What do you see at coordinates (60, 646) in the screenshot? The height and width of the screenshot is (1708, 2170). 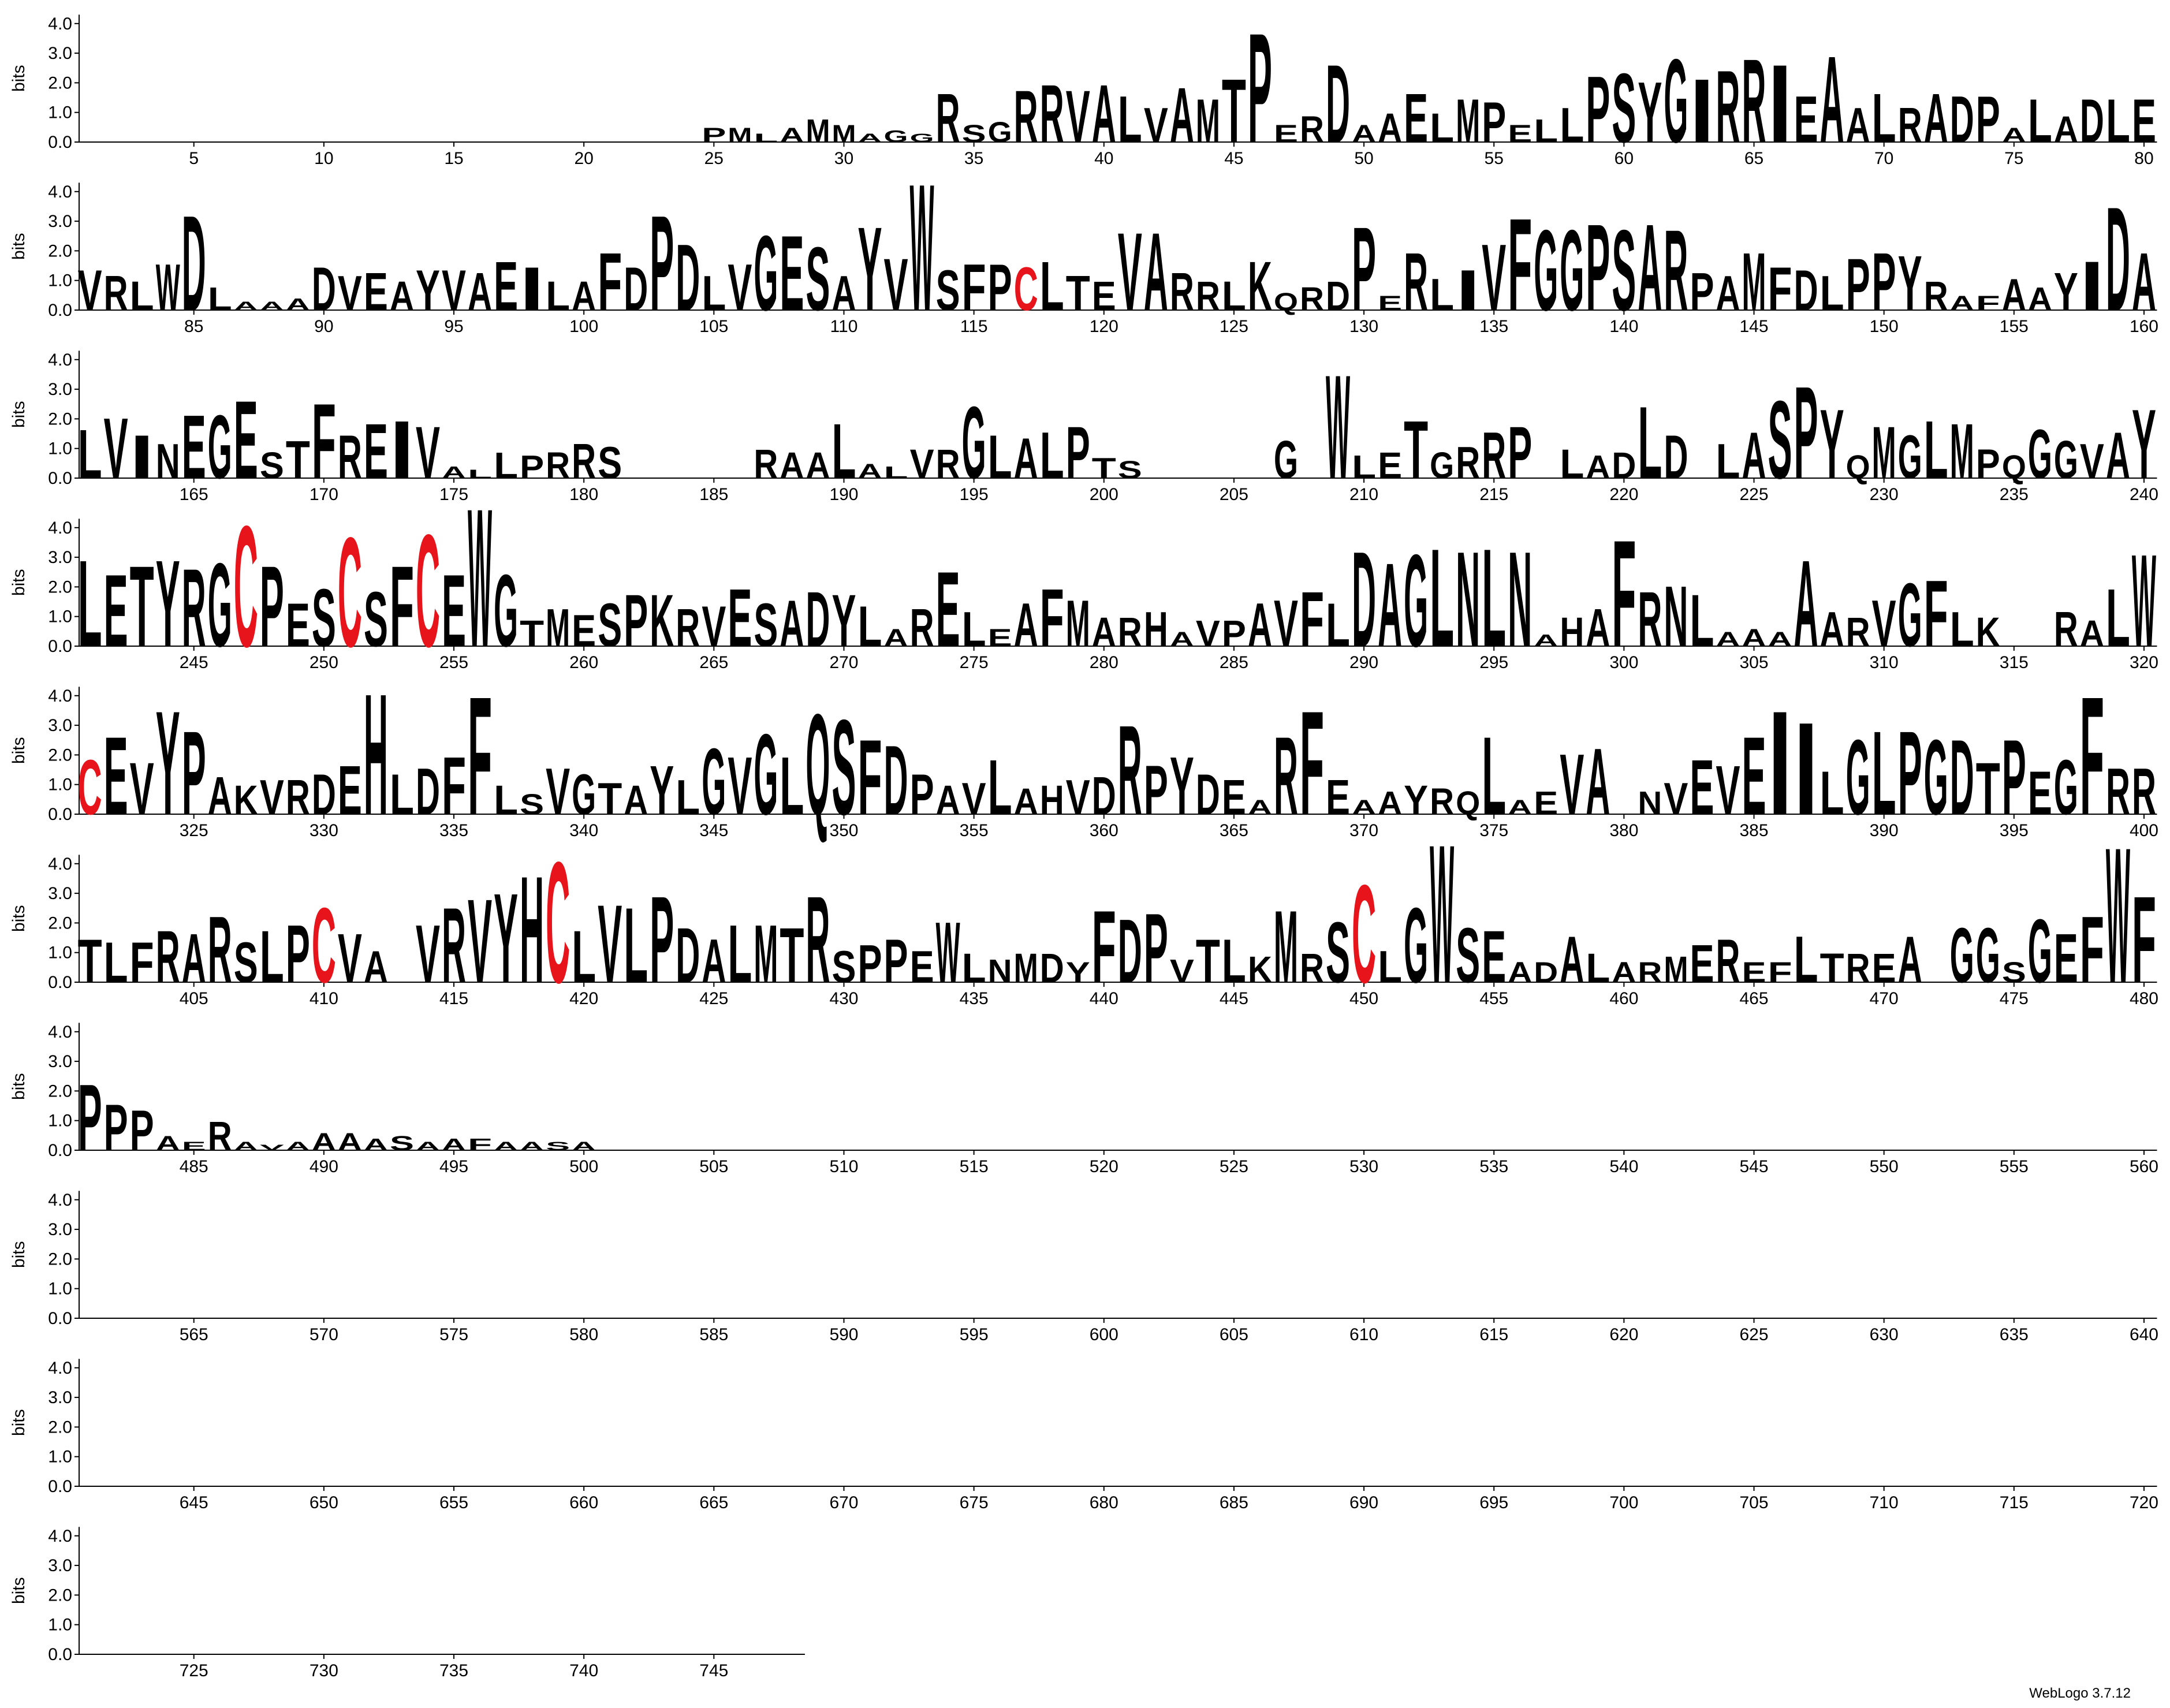 I see `y-tick-label: 0.0` at bounding box center [60, 646].